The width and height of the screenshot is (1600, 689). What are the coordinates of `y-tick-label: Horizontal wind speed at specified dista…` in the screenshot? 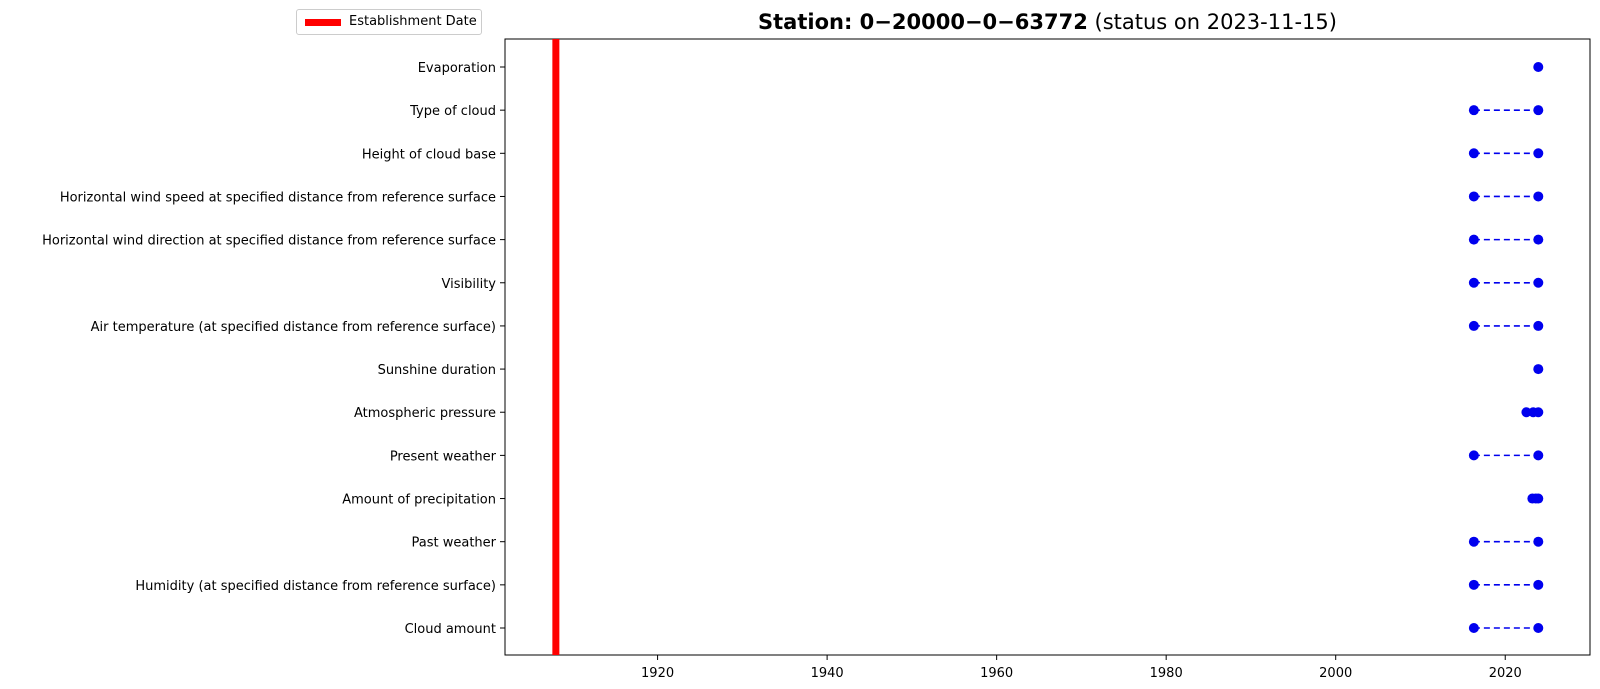 It's located at (278, 197).